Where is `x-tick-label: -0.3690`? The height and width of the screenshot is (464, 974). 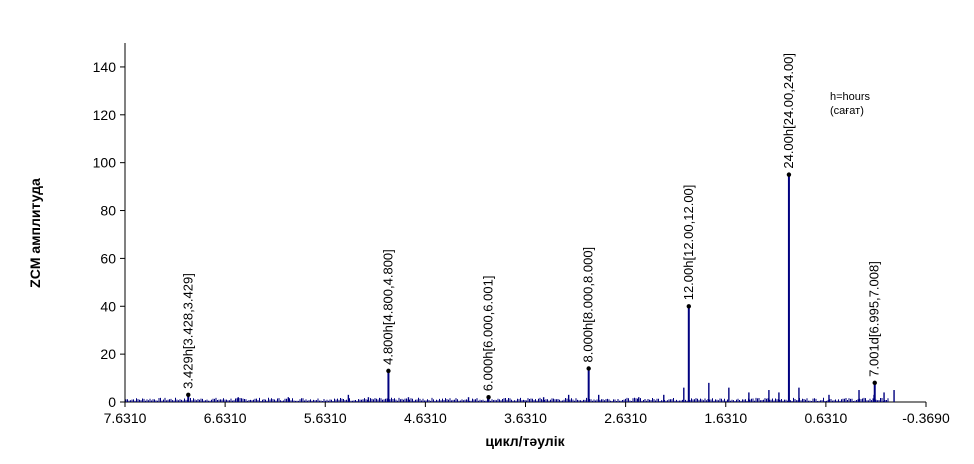
x-tick-label: -0.3690 is located at coordinates (926, 418).